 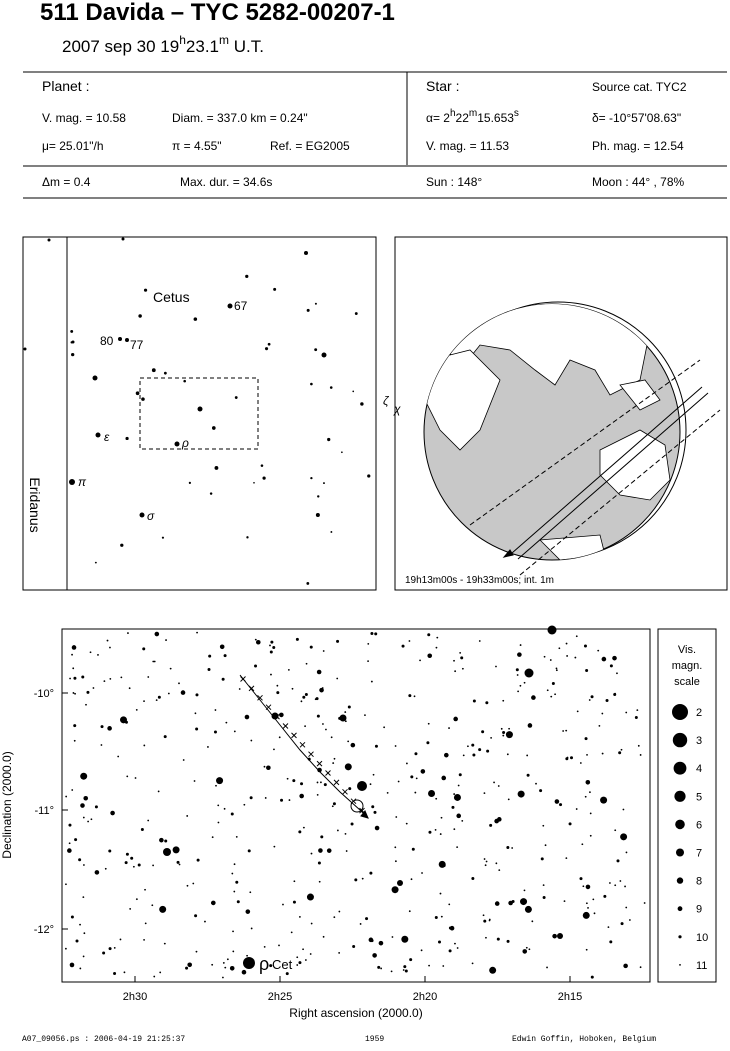 I want to click on planet-mu: μ= 25.01"/h, so click(x=73, y=146).